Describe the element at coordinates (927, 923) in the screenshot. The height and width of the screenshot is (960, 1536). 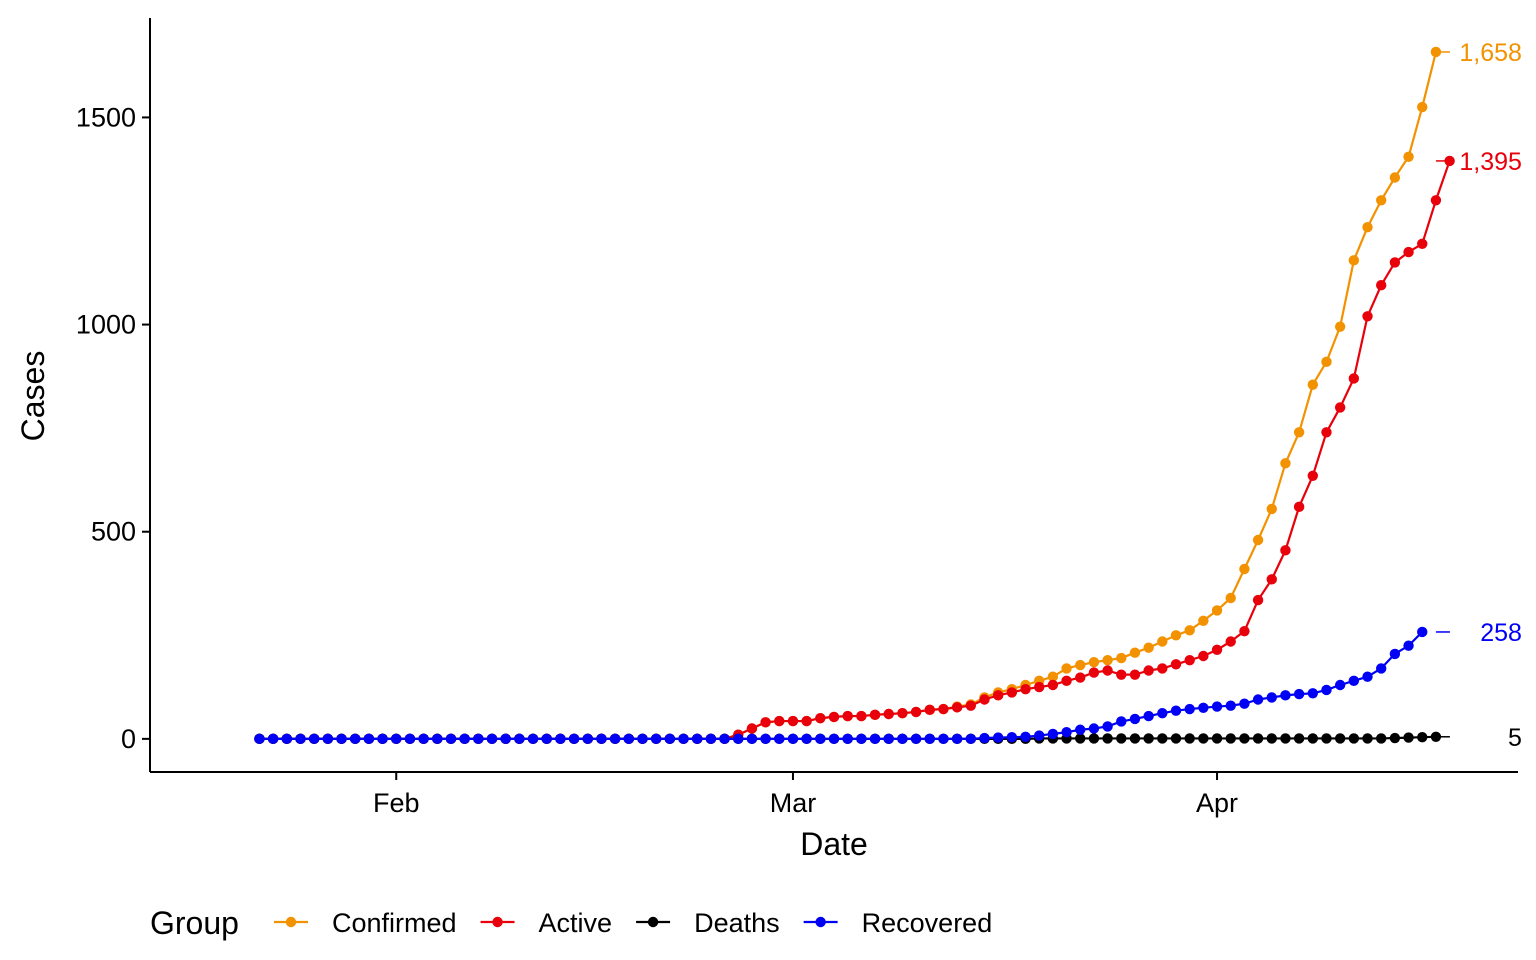
I see `legend-label-recovered: Recovered` at that location.